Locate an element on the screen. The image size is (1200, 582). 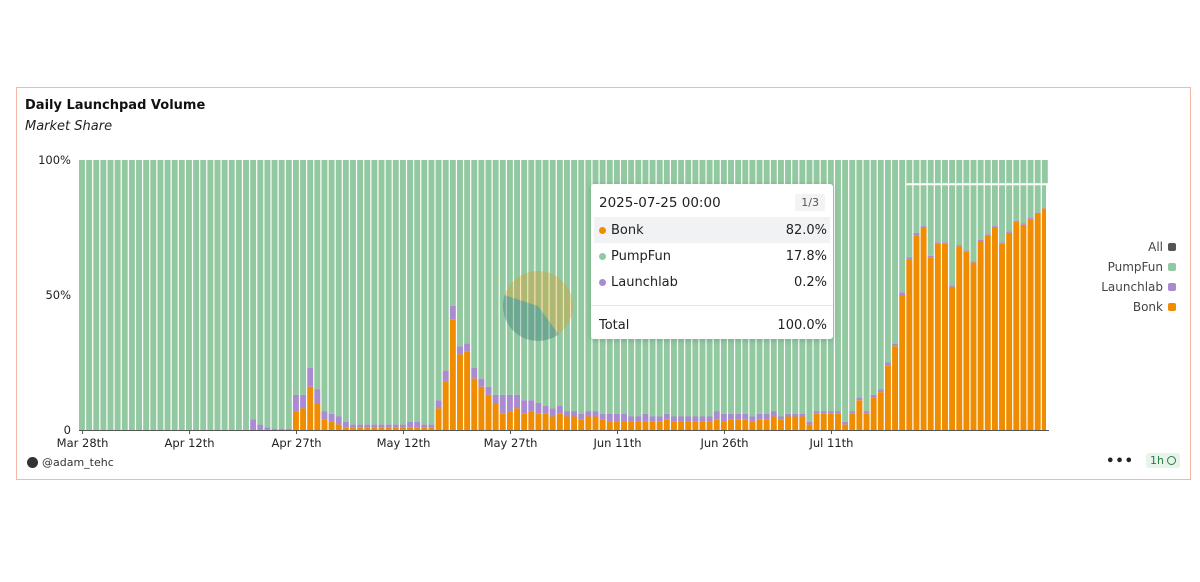
more-options-button: ••• is located at coordinates (1120, 461).